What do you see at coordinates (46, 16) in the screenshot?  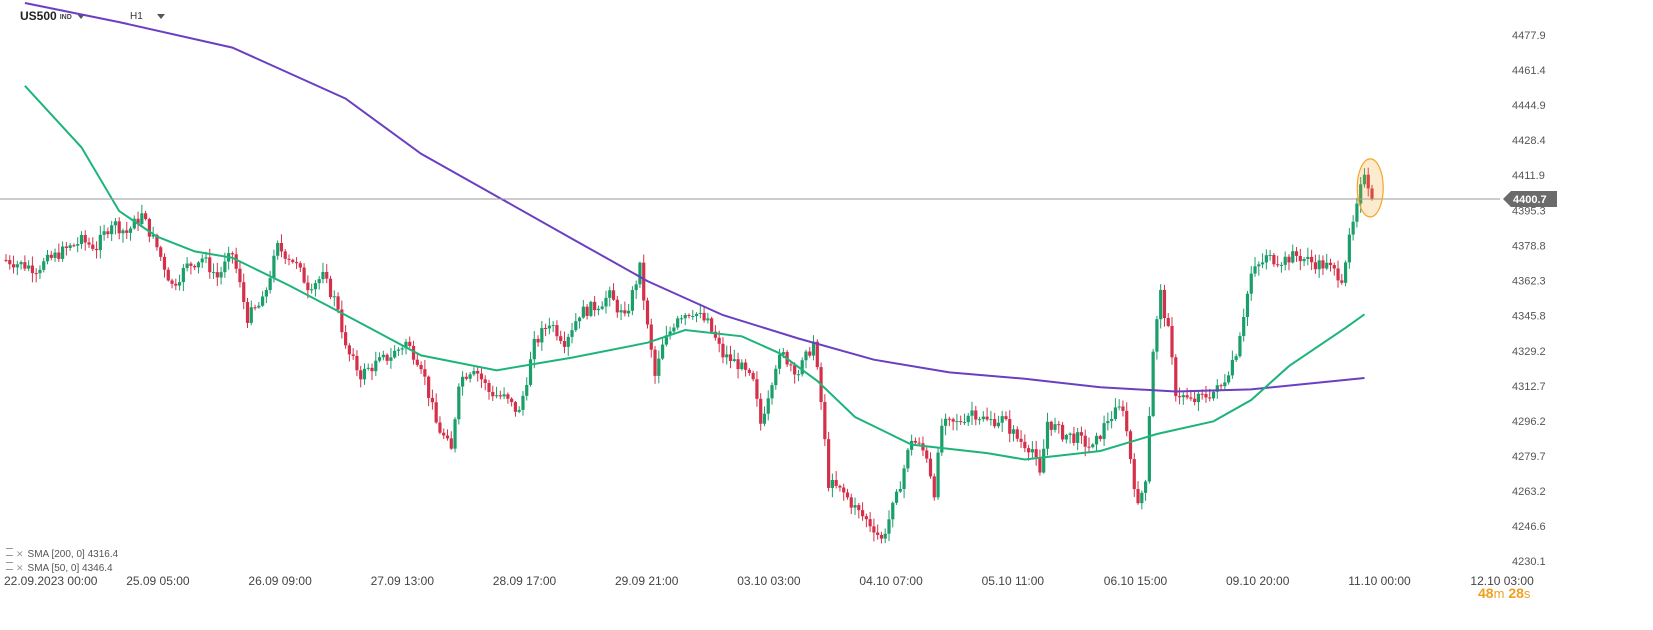 I see `instrument-selector: US500 IND` at bounding box center [46, 16].